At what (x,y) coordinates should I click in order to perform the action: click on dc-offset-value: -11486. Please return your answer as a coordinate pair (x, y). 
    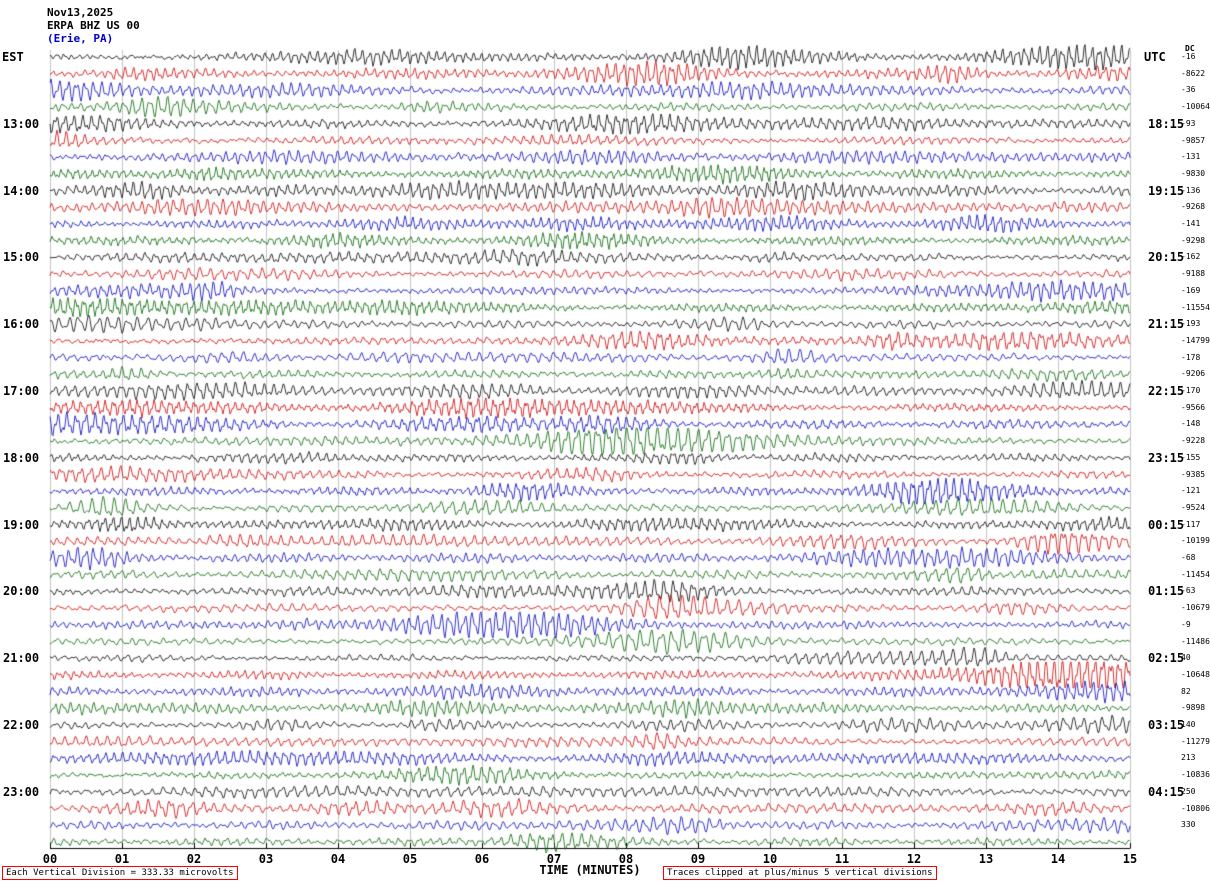
    Looking at the image, I should click on (1195, 641).